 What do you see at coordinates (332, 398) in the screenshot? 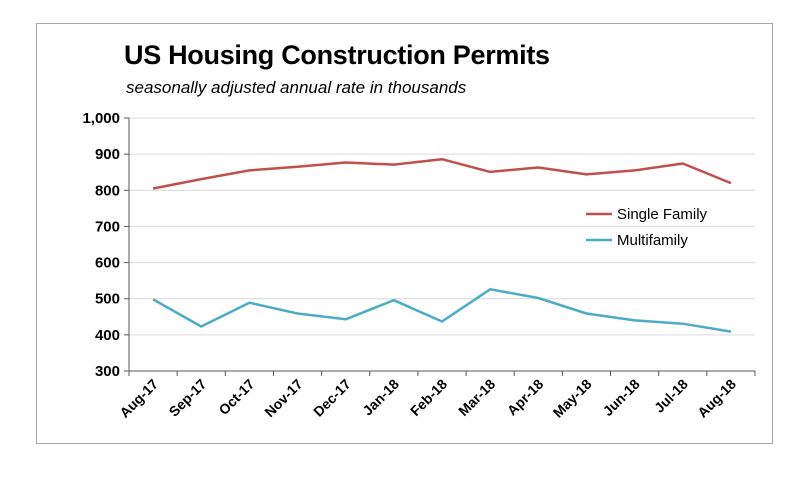
I see `x-tick-label: Dec-17` at bounding box center [332, 398].